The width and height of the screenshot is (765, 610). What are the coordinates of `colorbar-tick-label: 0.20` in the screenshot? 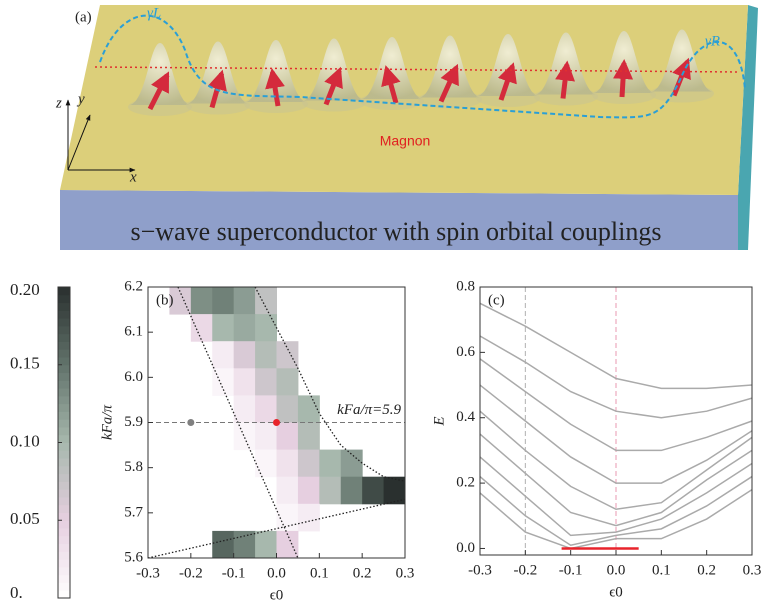 It's located at (25, 289).